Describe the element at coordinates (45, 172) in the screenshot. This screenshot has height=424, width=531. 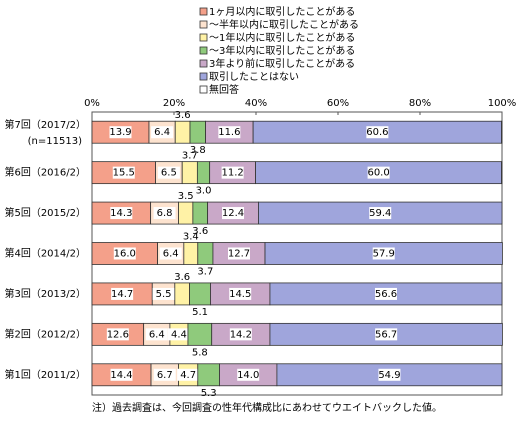
I see `y-tick-label: 第6回（2016/2）` at that location.